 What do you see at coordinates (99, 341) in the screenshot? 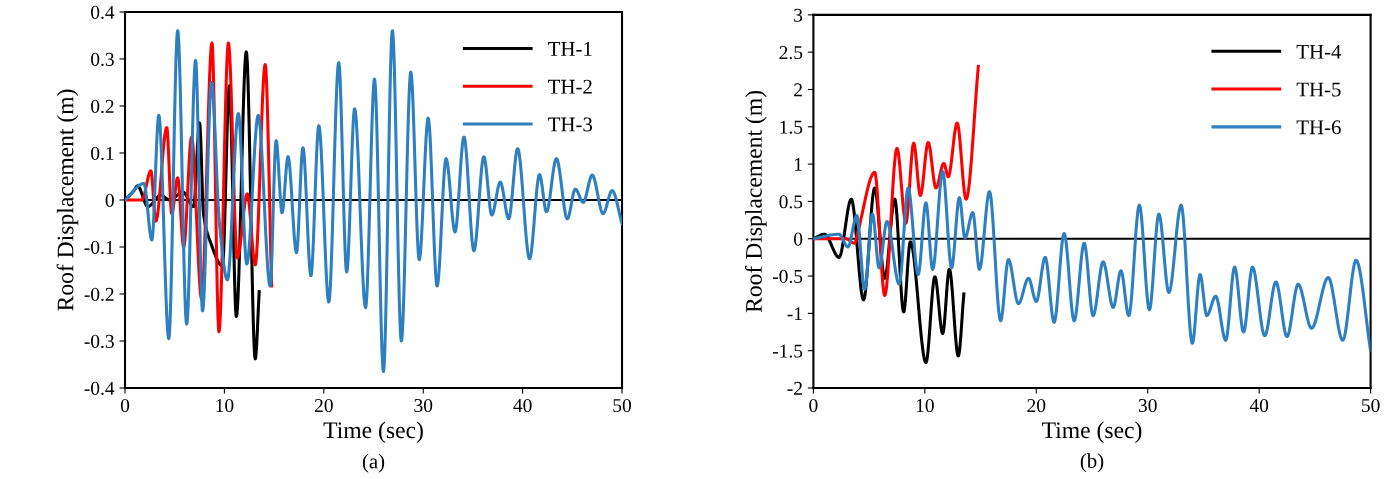
I see `y-tick-label: -0.3` at bounding box center [99, 341].